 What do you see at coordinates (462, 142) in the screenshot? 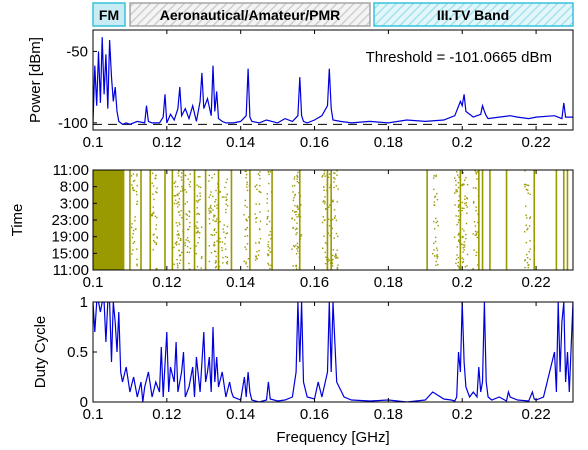
I see `power-xtick-label: 0.2` at bounding box center [462, 142].